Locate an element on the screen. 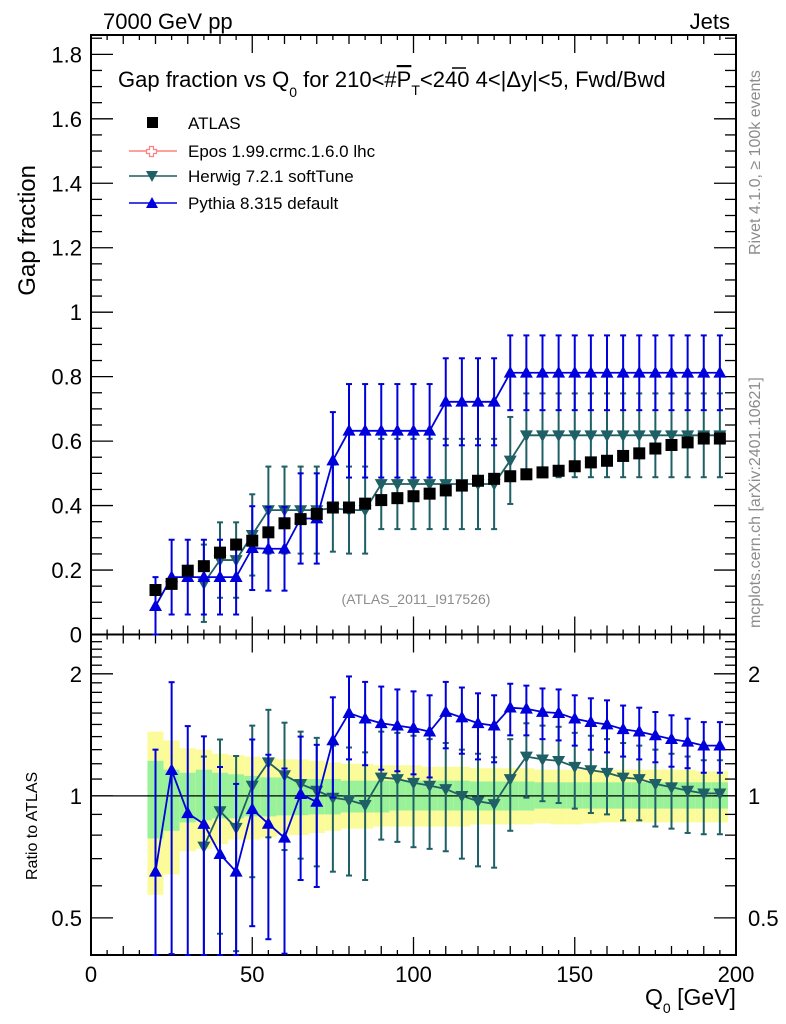 Image resolution: width=786 pixels, height=1024 pixels. x-axis-label: Q0 [GeV] is located at coordinates (690, 1000).